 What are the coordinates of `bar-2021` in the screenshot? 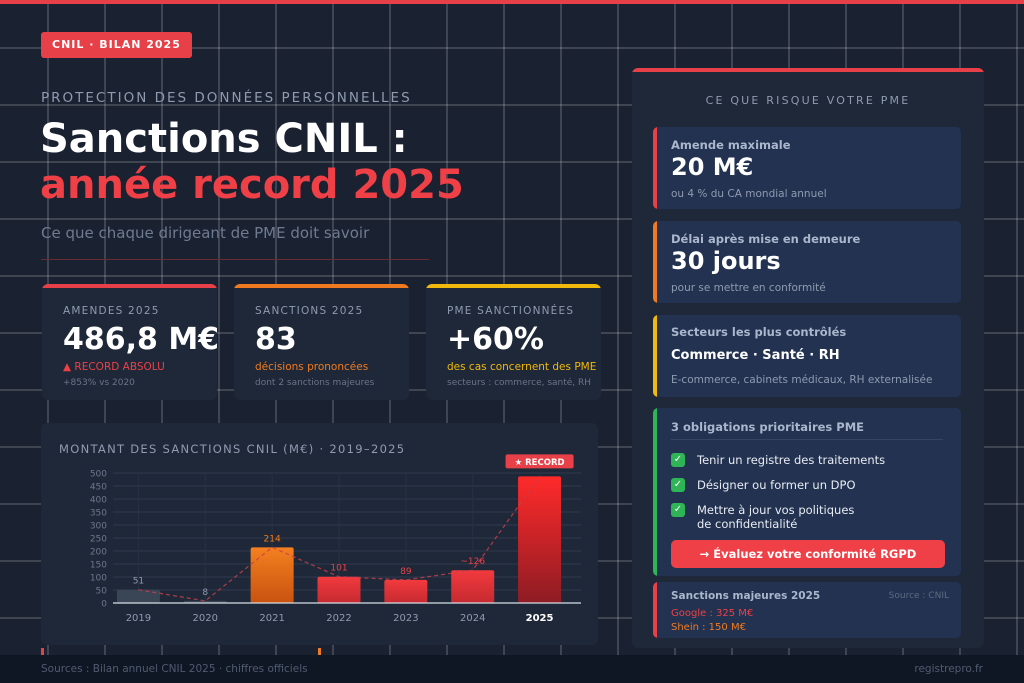 It's located at (272, 575).